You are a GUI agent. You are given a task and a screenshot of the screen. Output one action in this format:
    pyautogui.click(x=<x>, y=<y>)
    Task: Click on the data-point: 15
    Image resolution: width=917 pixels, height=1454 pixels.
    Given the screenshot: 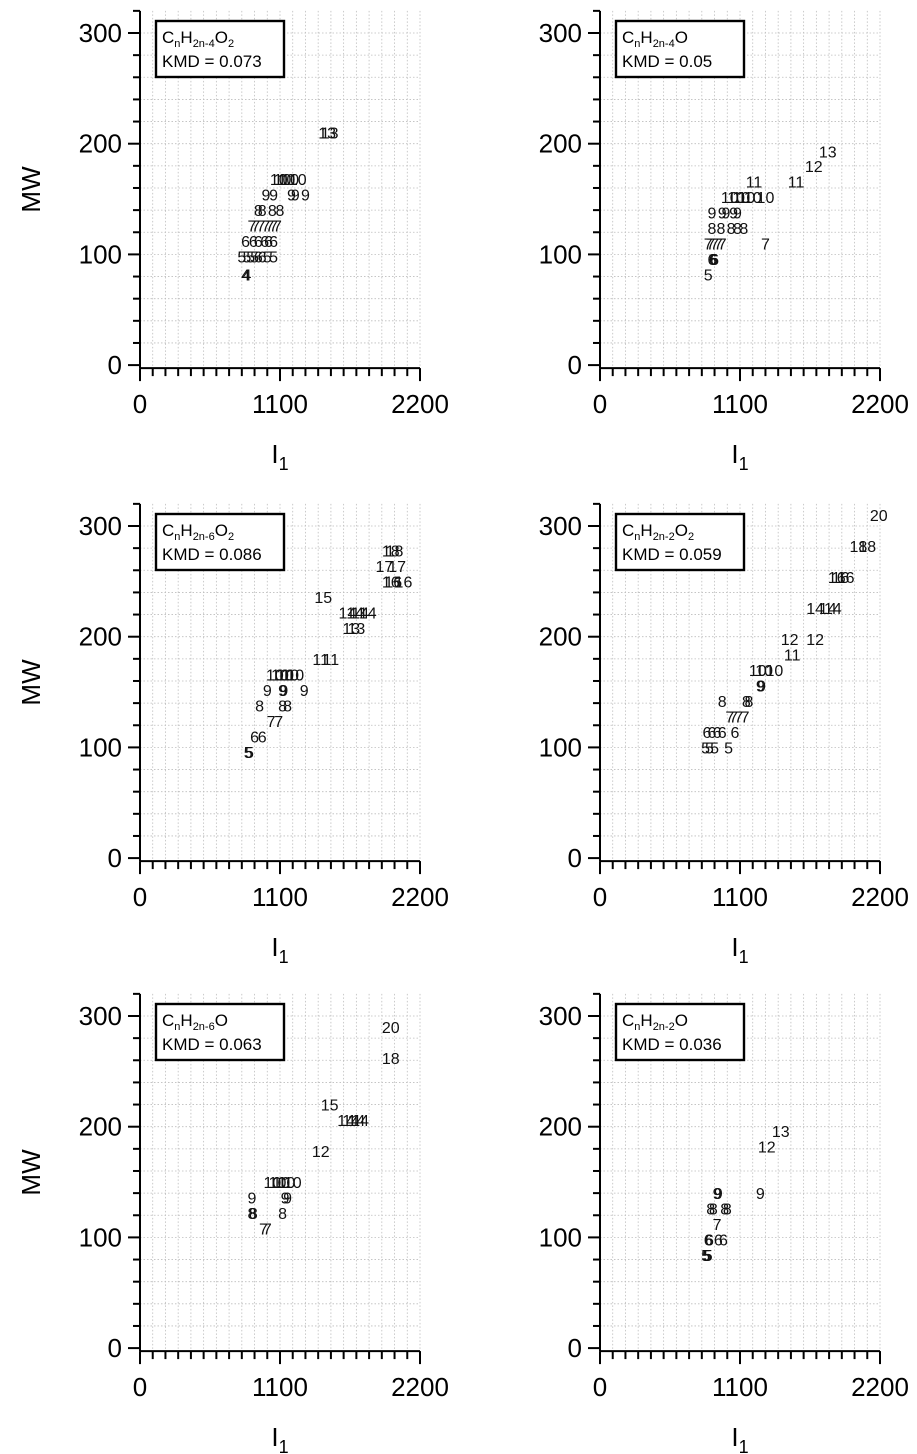 What is the action you would take?
    pyautogui.click(x=330, y=1106)
    